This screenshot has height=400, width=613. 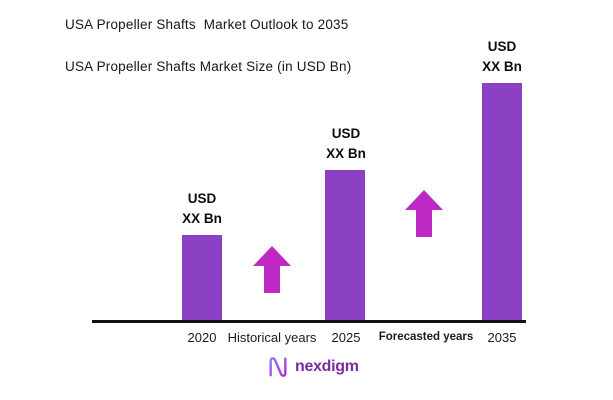 I want to click on nexdigm-logo-text: nexdigm, so click(x=327, y=366).